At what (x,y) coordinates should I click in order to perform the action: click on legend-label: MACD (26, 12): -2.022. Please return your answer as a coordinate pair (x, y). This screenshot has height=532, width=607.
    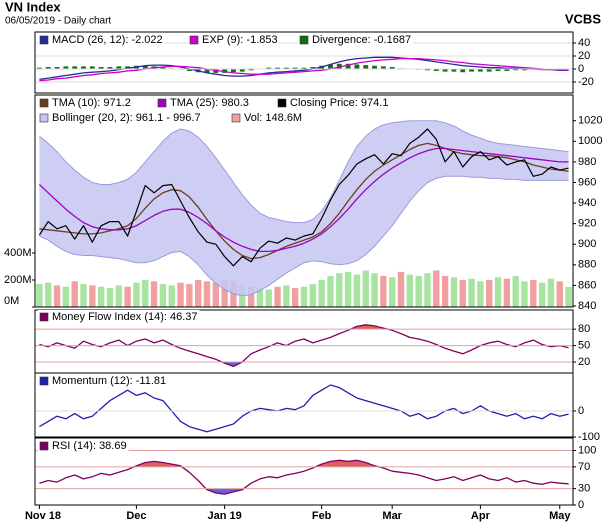
    Looking at the image, I should click on (107, 40).